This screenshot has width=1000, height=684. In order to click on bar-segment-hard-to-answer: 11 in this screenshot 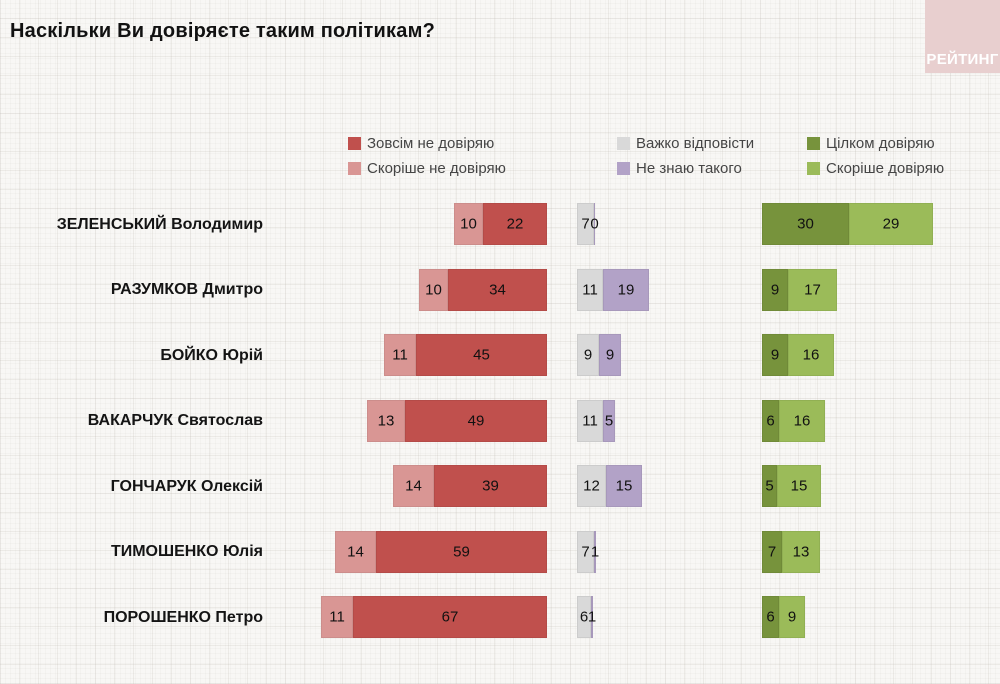, I will do `click(590, 289)`.